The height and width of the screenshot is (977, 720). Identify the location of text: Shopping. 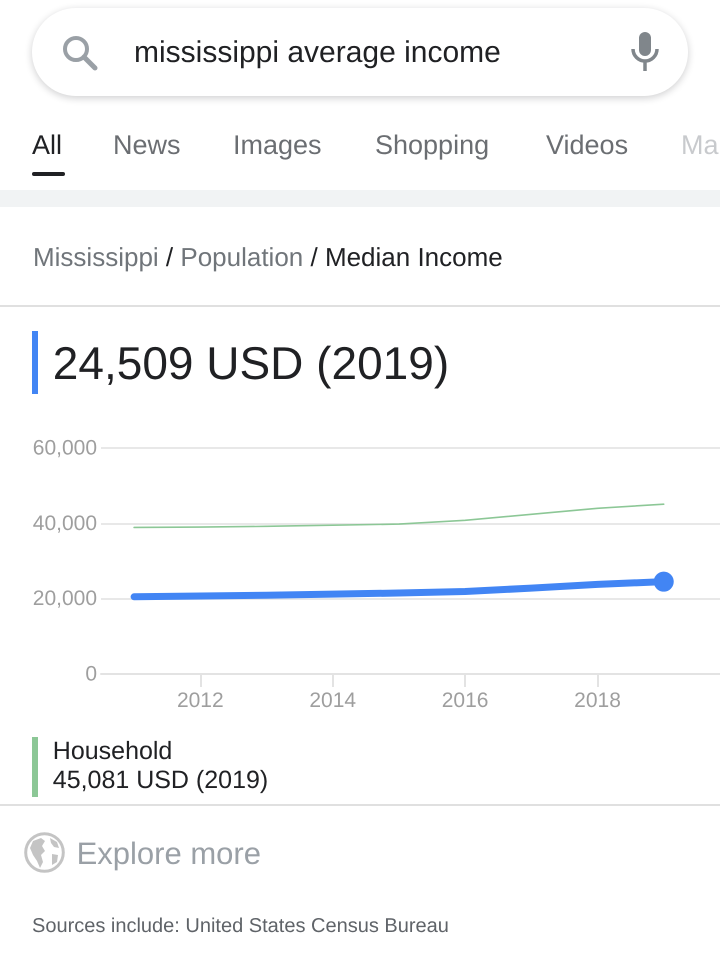
(432, 145).